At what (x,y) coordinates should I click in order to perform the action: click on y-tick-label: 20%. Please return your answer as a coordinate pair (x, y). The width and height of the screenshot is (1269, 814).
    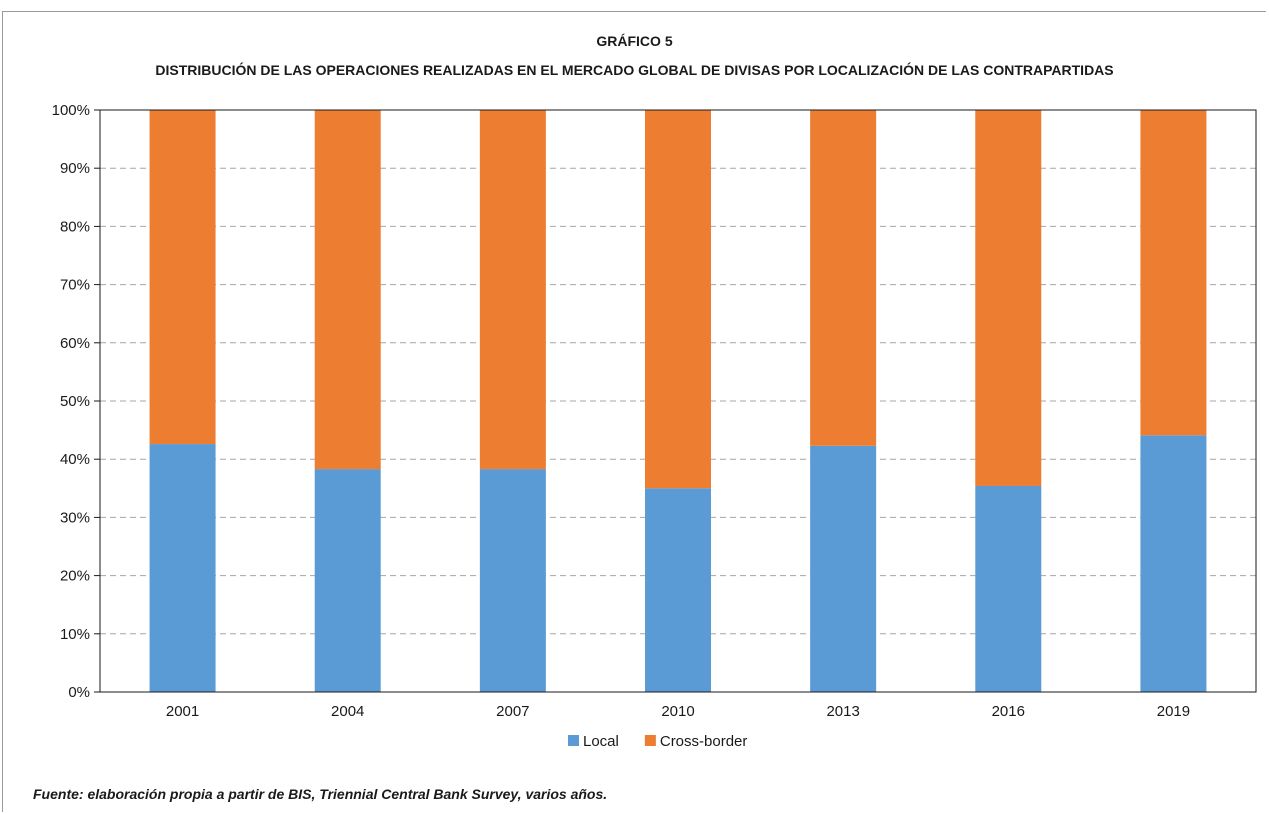
    Looking at the image, I should click on (75, 576).